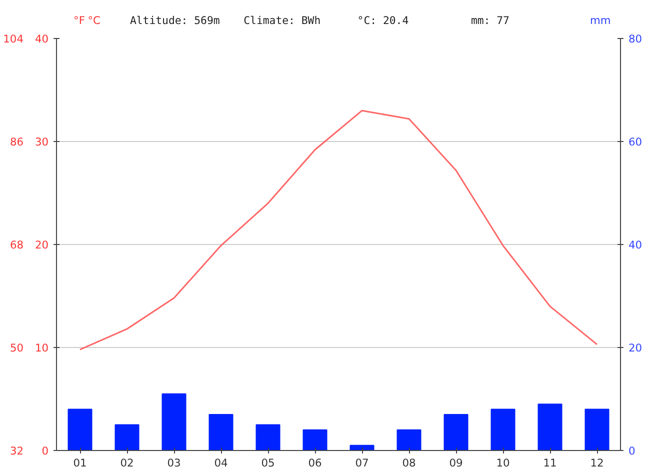 Image resolution: width=649 pixels, height=476 pixels. I want to click on y3-tick-label: 32, so click(17, 451).